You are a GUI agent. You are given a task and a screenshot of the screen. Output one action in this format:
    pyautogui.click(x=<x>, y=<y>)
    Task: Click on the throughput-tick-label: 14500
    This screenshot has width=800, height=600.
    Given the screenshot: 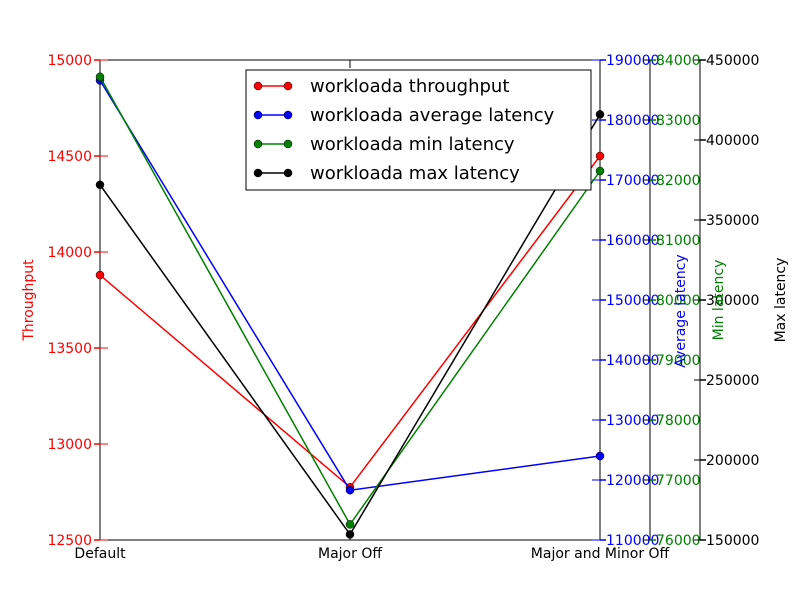 What is the action you would take?
    pyautogui.click(x=69, y=157)
    